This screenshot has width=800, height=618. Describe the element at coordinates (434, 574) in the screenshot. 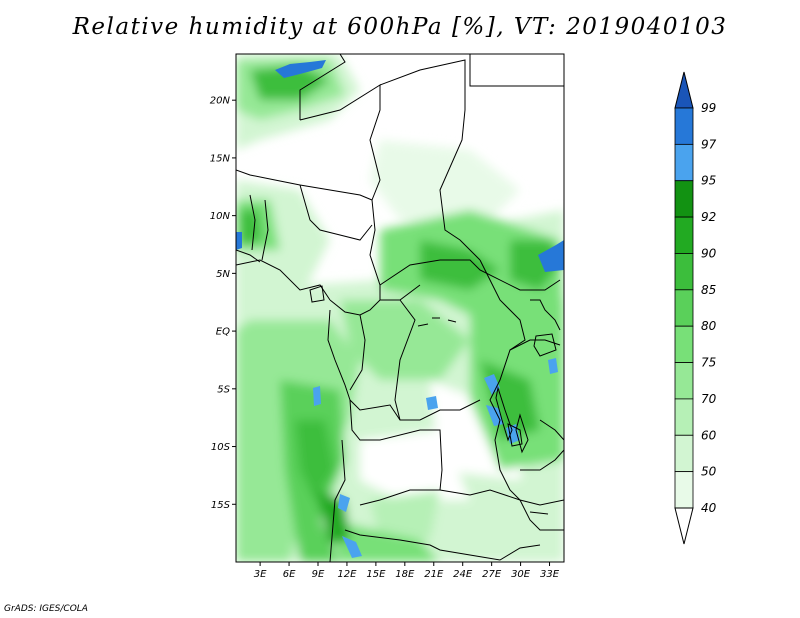

I see `lon-tick-label: 21E` at that location.